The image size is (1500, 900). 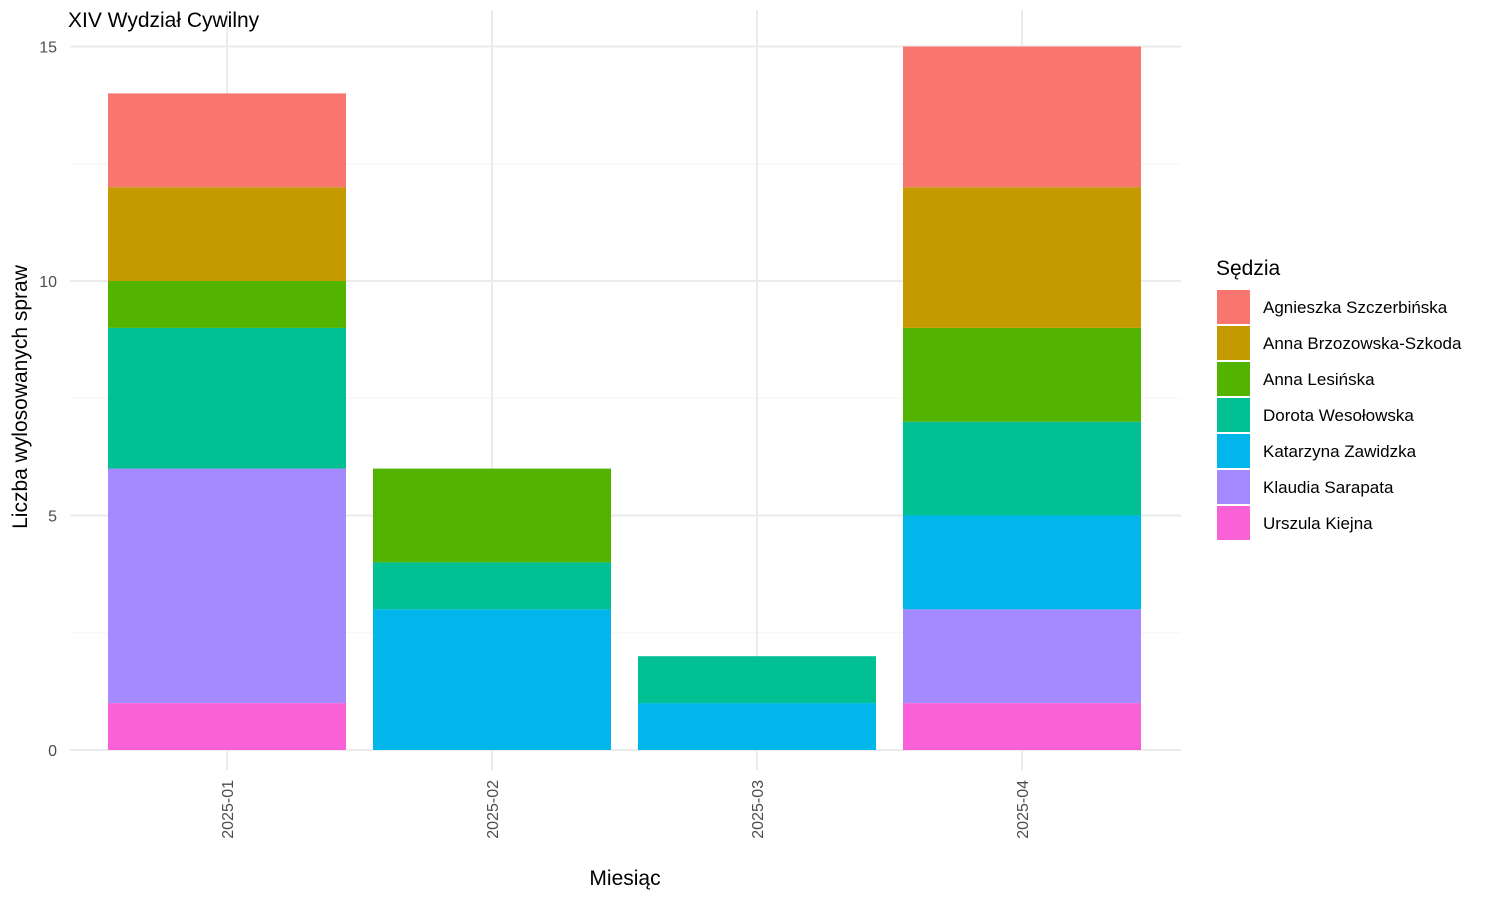 I want to click on legend-label: Anna Brzozowska-Szkoda, so click(x=1362, y=343).